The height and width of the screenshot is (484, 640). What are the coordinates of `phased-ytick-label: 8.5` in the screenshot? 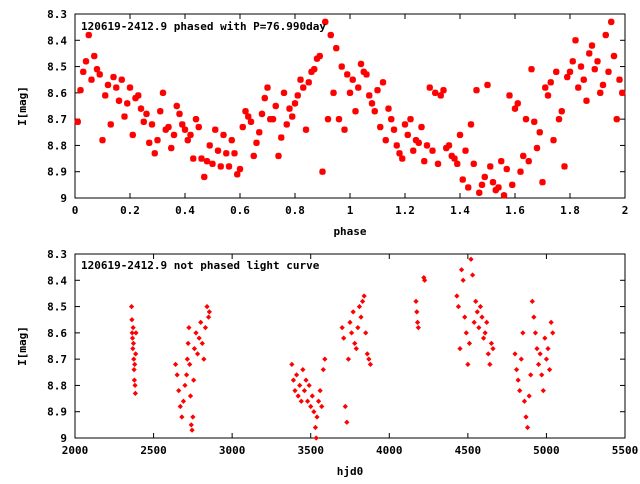 It's located at (57, 67).